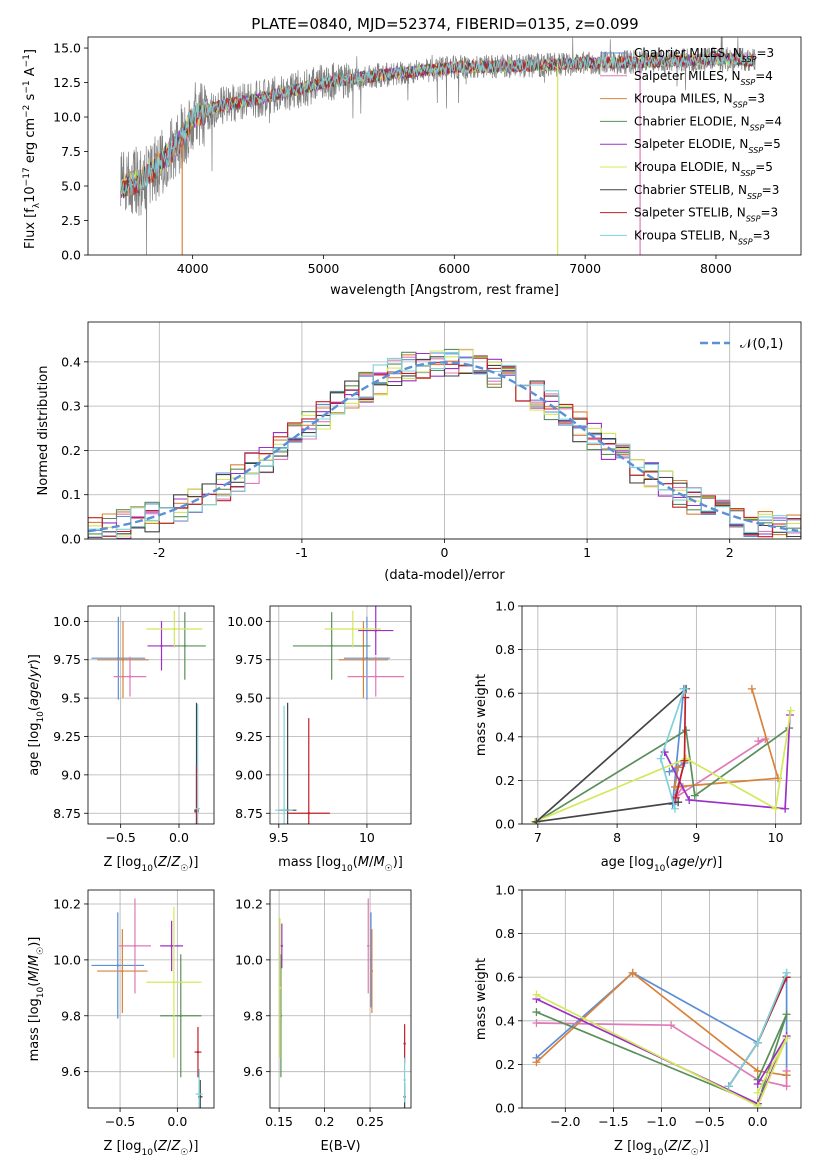  Describe the element at coordinates (302, 552) in the screenshot. I see `x-tick-label: -1` at that location.